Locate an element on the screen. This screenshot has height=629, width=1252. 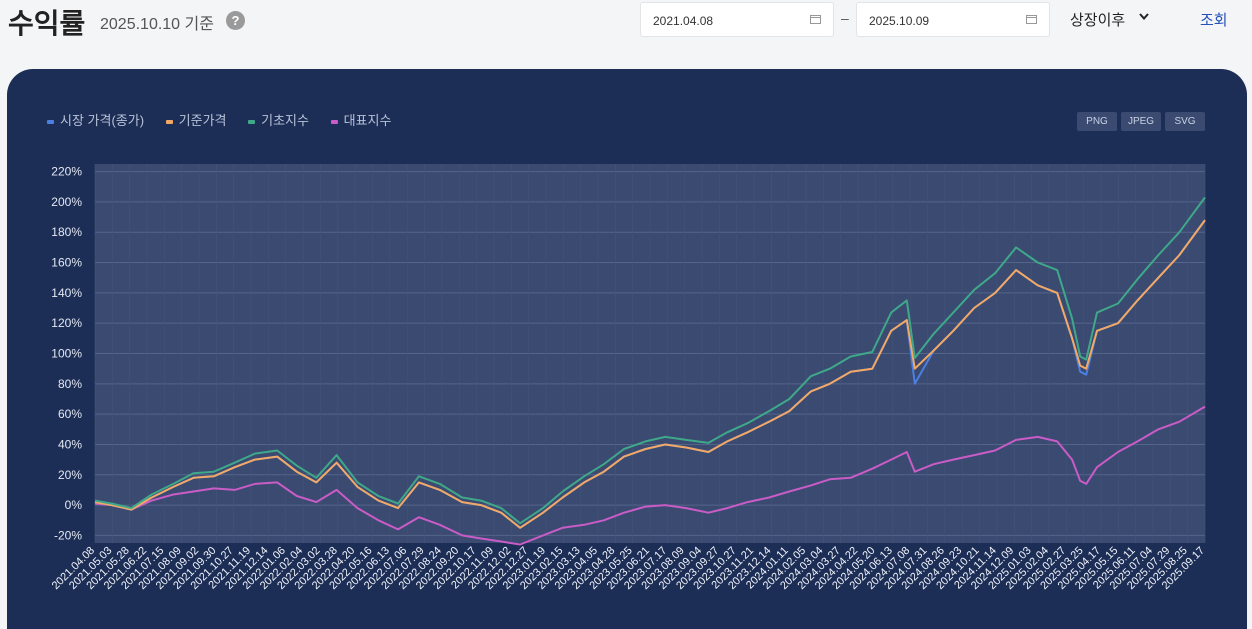
legend-label: 대표지수 is located at coordinates (367, 120).